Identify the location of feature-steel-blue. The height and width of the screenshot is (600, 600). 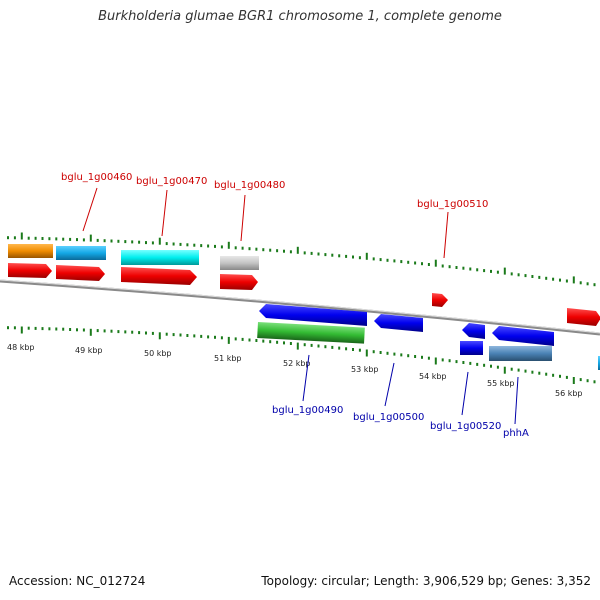
(520, 353).